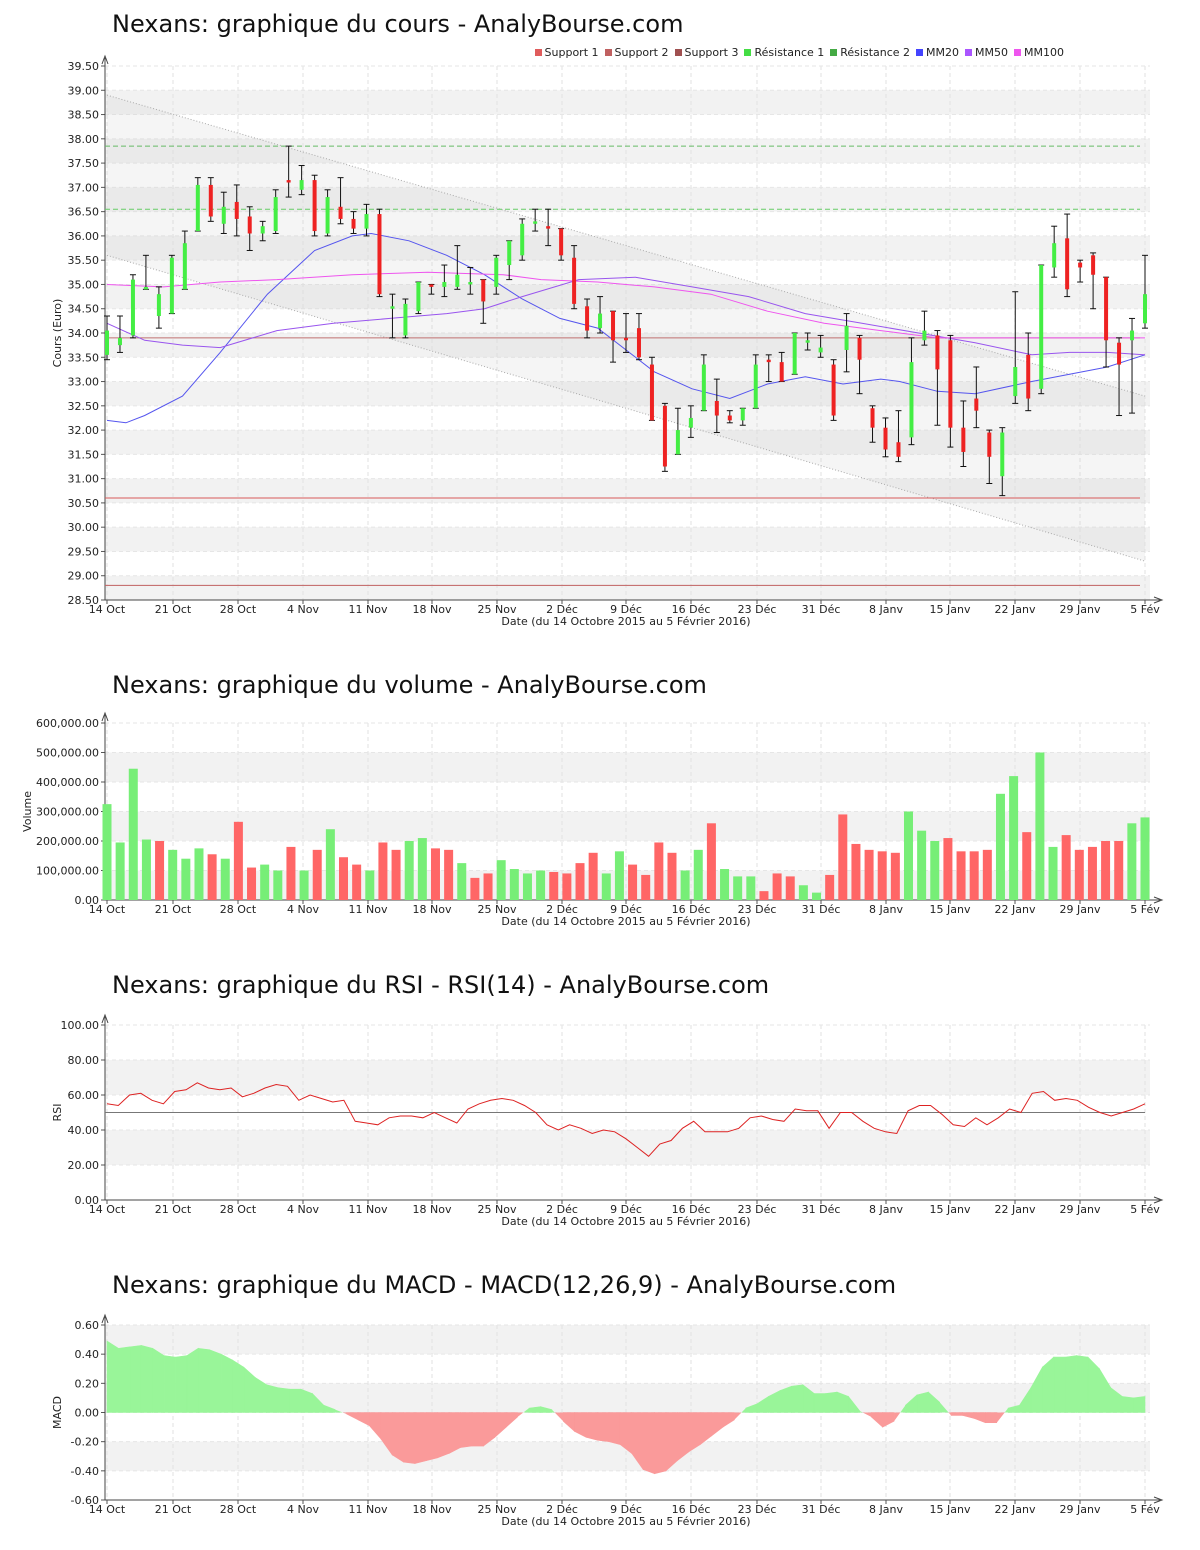  What do you see at coordinates (84, 454) in the screenshot?
I see `price-ytick-label: 31.50` at bounding box center [84, 454].